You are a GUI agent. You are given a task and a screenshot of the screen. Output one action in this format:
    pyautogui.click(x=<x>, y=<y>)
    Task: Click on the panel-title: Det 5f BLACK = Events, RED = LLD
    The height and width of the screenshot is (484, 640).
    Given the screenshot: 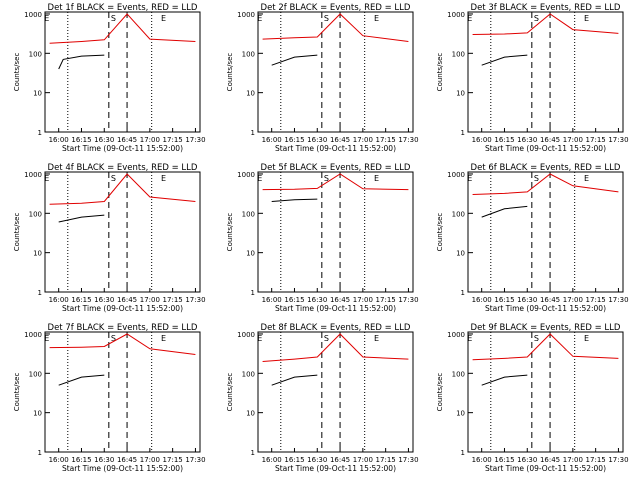 What is the action you would take?
    pyautogui.click(x=336, y=168)
    